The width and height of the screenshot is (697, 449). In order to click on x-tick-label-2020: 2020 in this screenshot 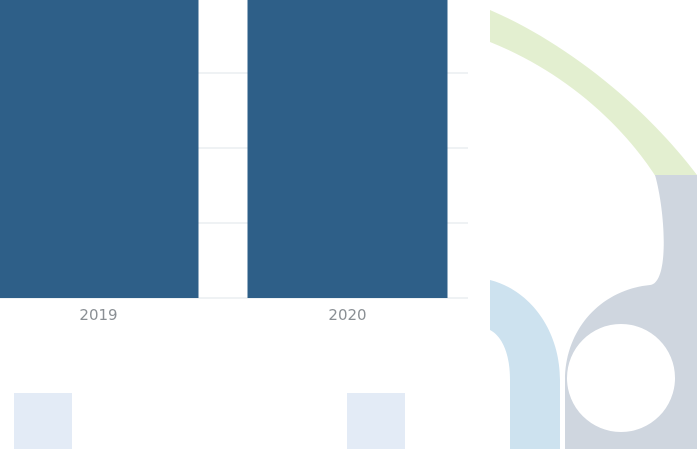, I will do `click(347, 315)`.